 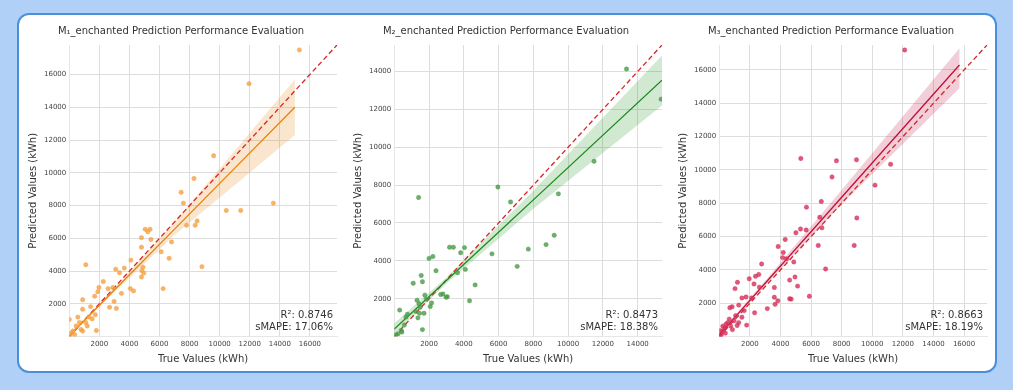 What do you see at coordinates (181, 30) in the screenshot?
I see `chart-title: M₁_enchanted Prediction Performance Evaluation` at bounding box center [181, 30].